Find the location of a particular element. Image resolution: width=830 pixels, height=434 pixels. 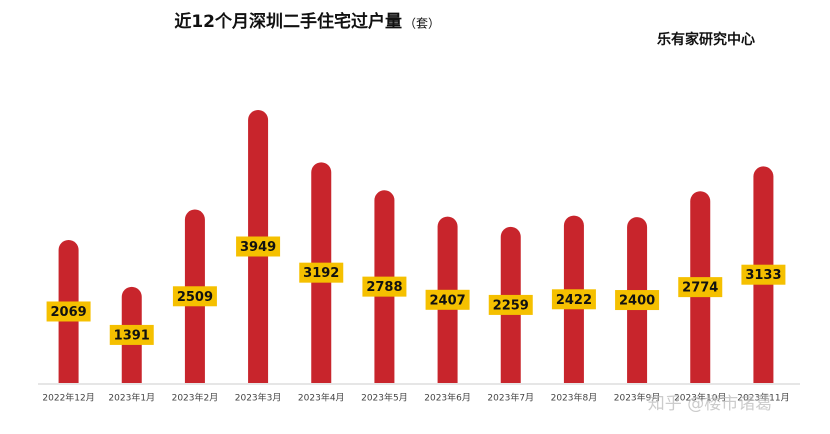

x-tick-label: 2023年11月 is located at coordinates (763, 398).